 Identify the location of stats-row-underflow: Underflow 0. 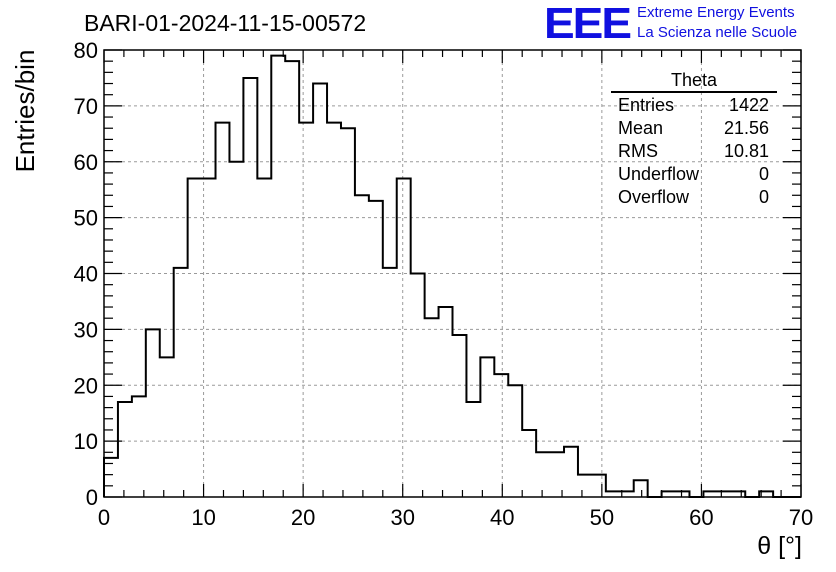
(694, 174).